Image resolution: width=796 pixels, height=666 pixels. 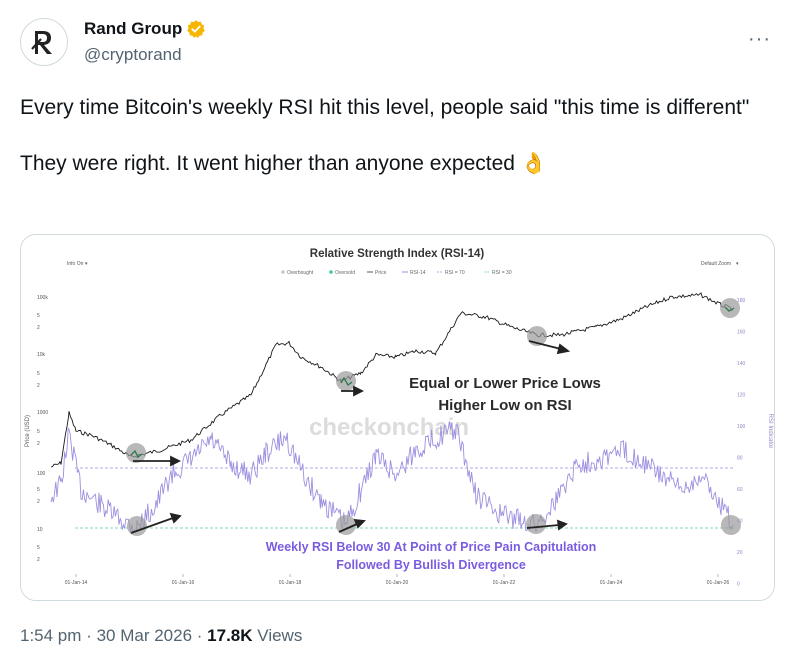 I want to click on legend-item: RSI = 70, so click(x=455, y=273).